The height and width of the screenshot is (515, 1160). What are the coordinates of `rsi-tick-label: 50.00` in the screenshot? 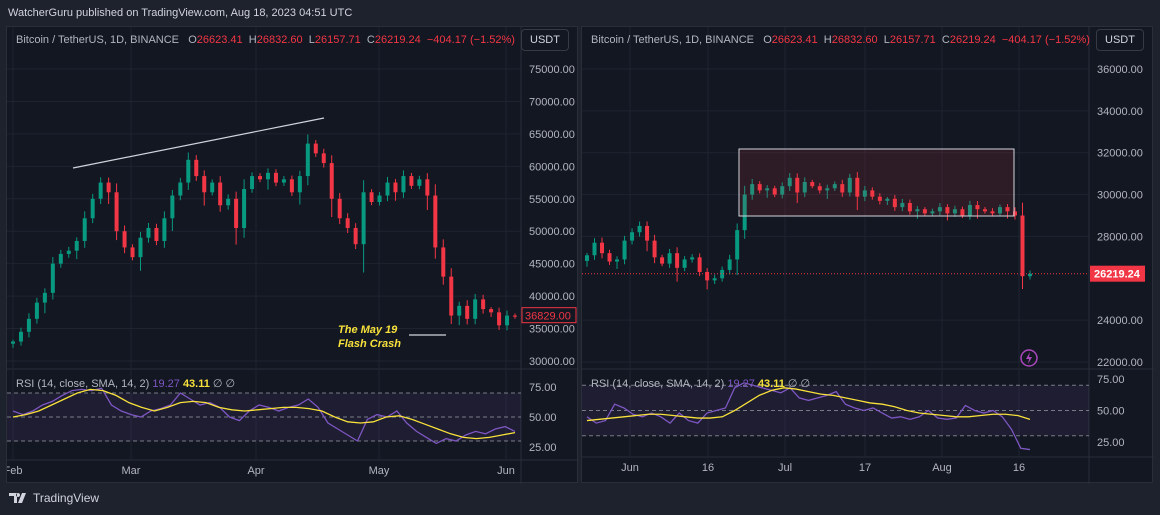 It's located at (543, 418).